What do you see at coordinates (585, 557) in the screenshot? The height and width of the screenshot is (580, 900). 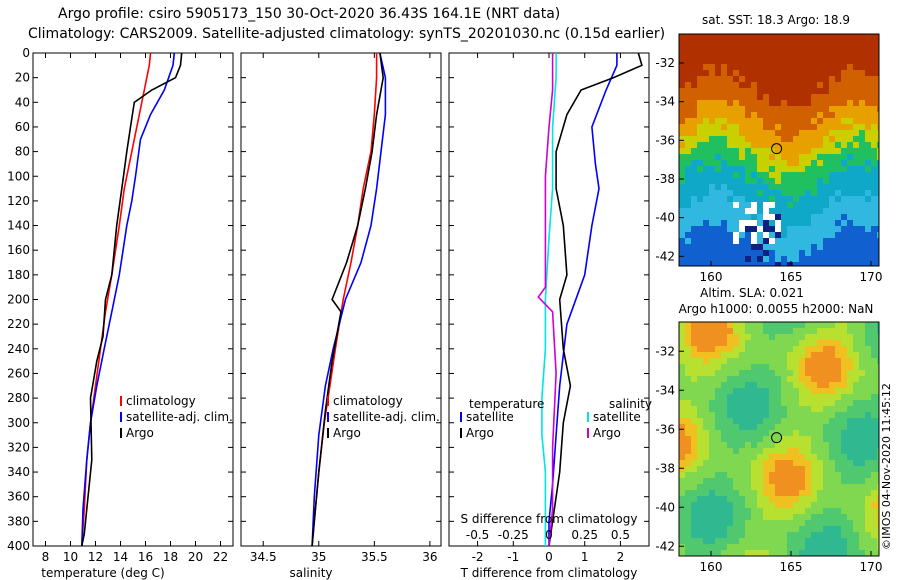 I see `x-tick-label: 1` at bounding box center [585, 557].